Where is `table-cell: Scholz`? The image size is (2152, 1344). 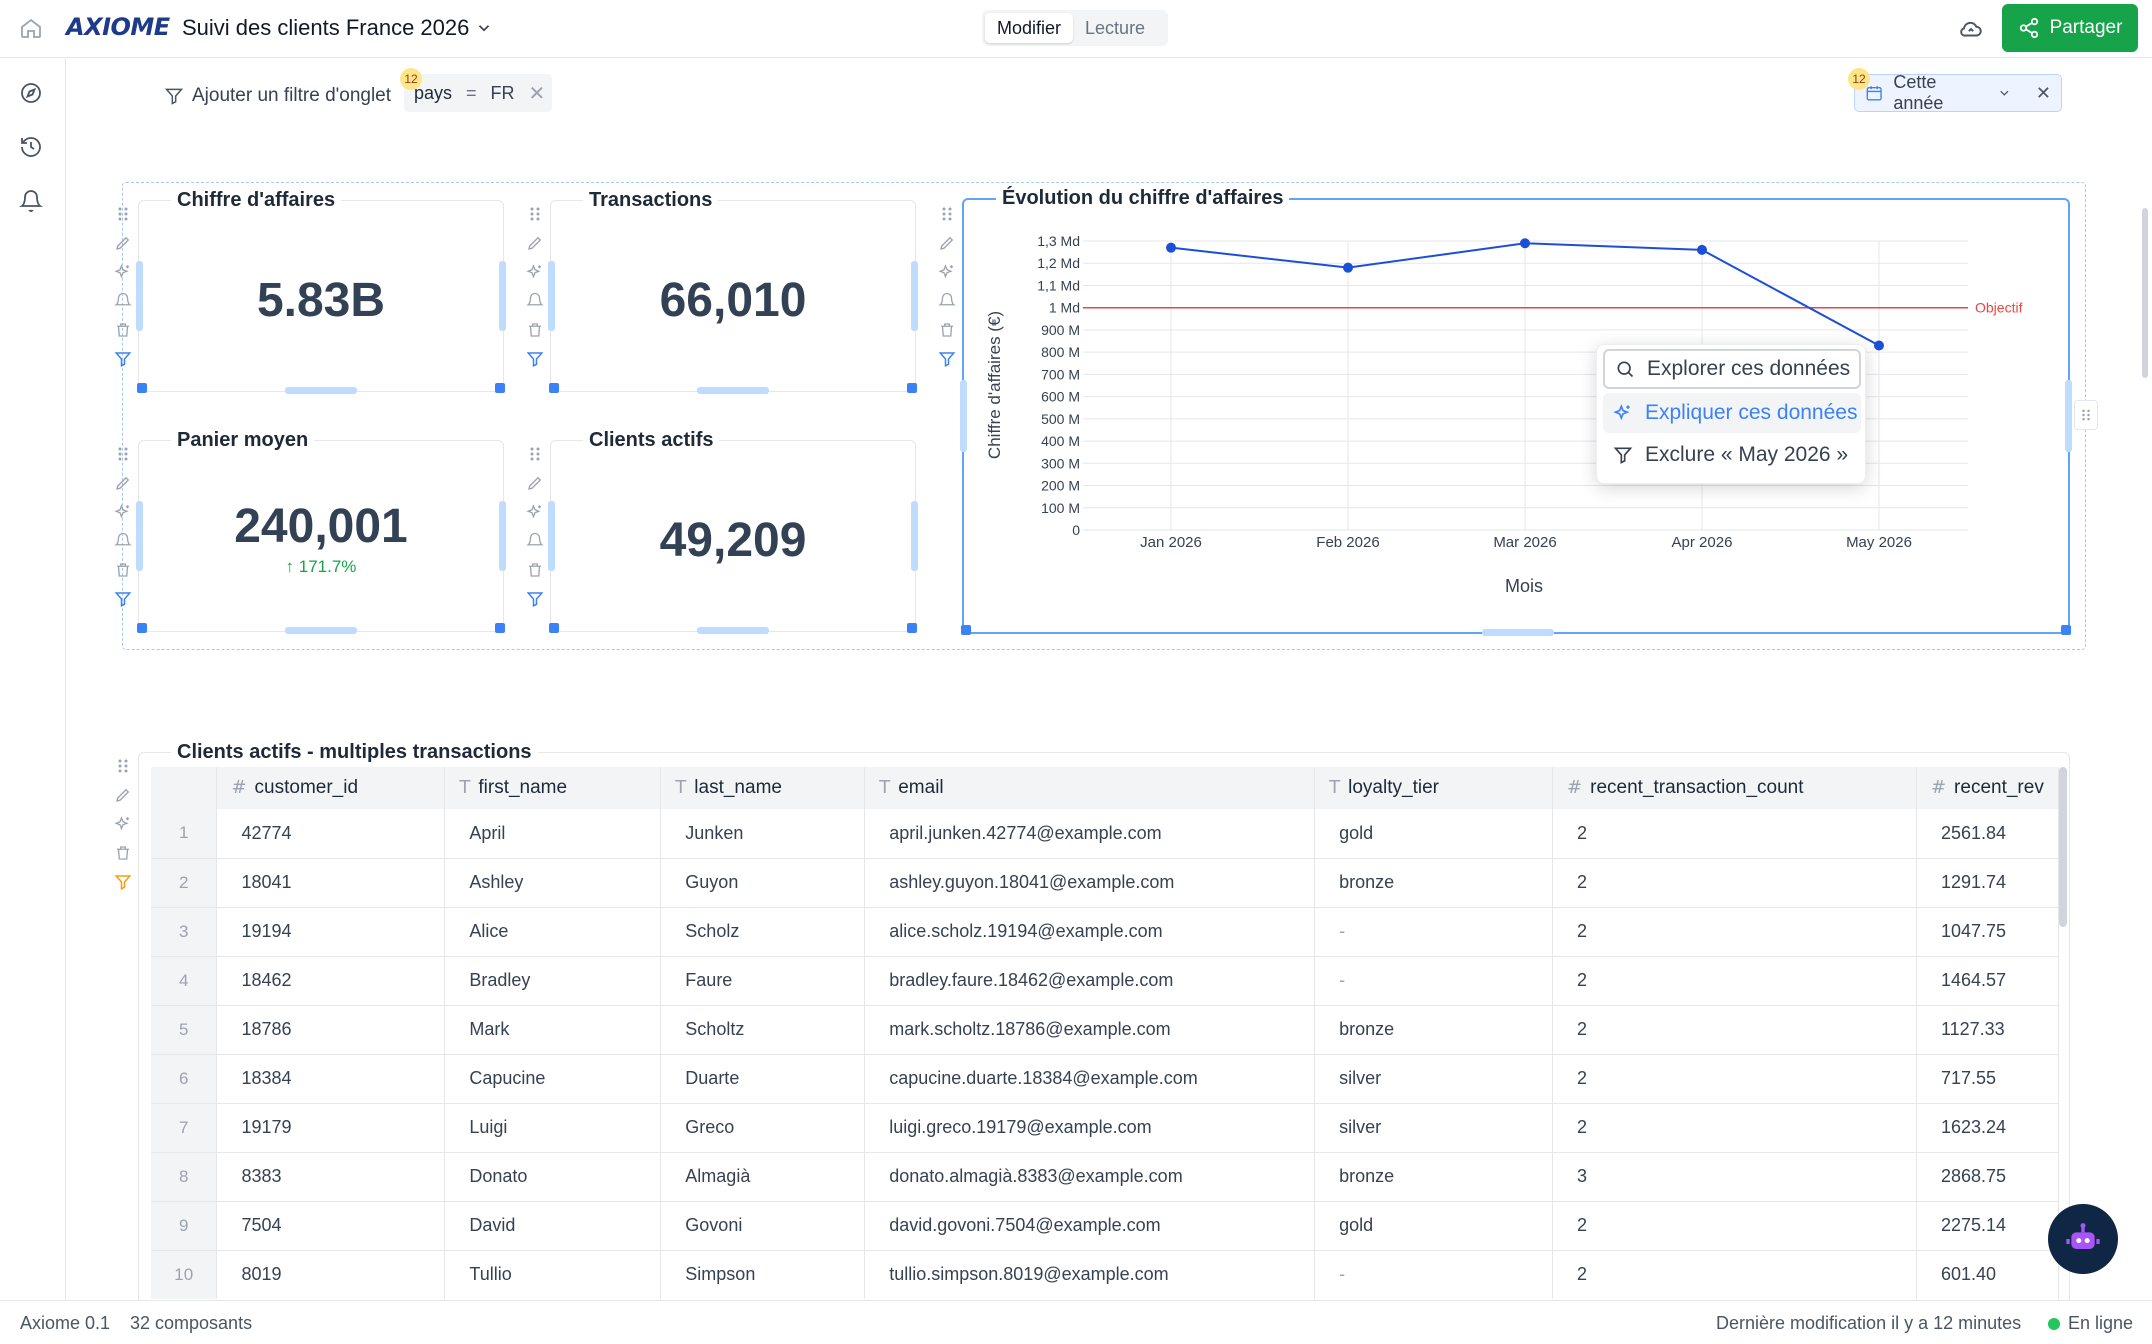
table-cell: Scholz is located at coordinates (763, 932).